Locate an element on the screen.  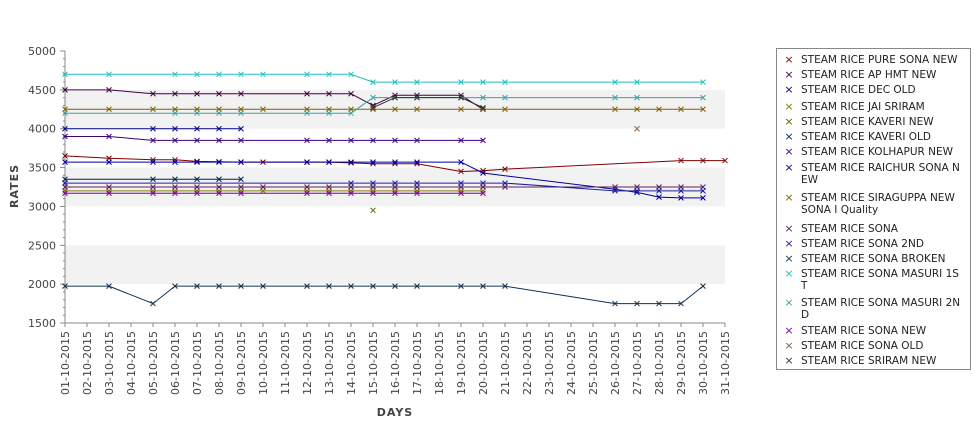
y-tick-label: 4500 is located at coordinates (42, 90).